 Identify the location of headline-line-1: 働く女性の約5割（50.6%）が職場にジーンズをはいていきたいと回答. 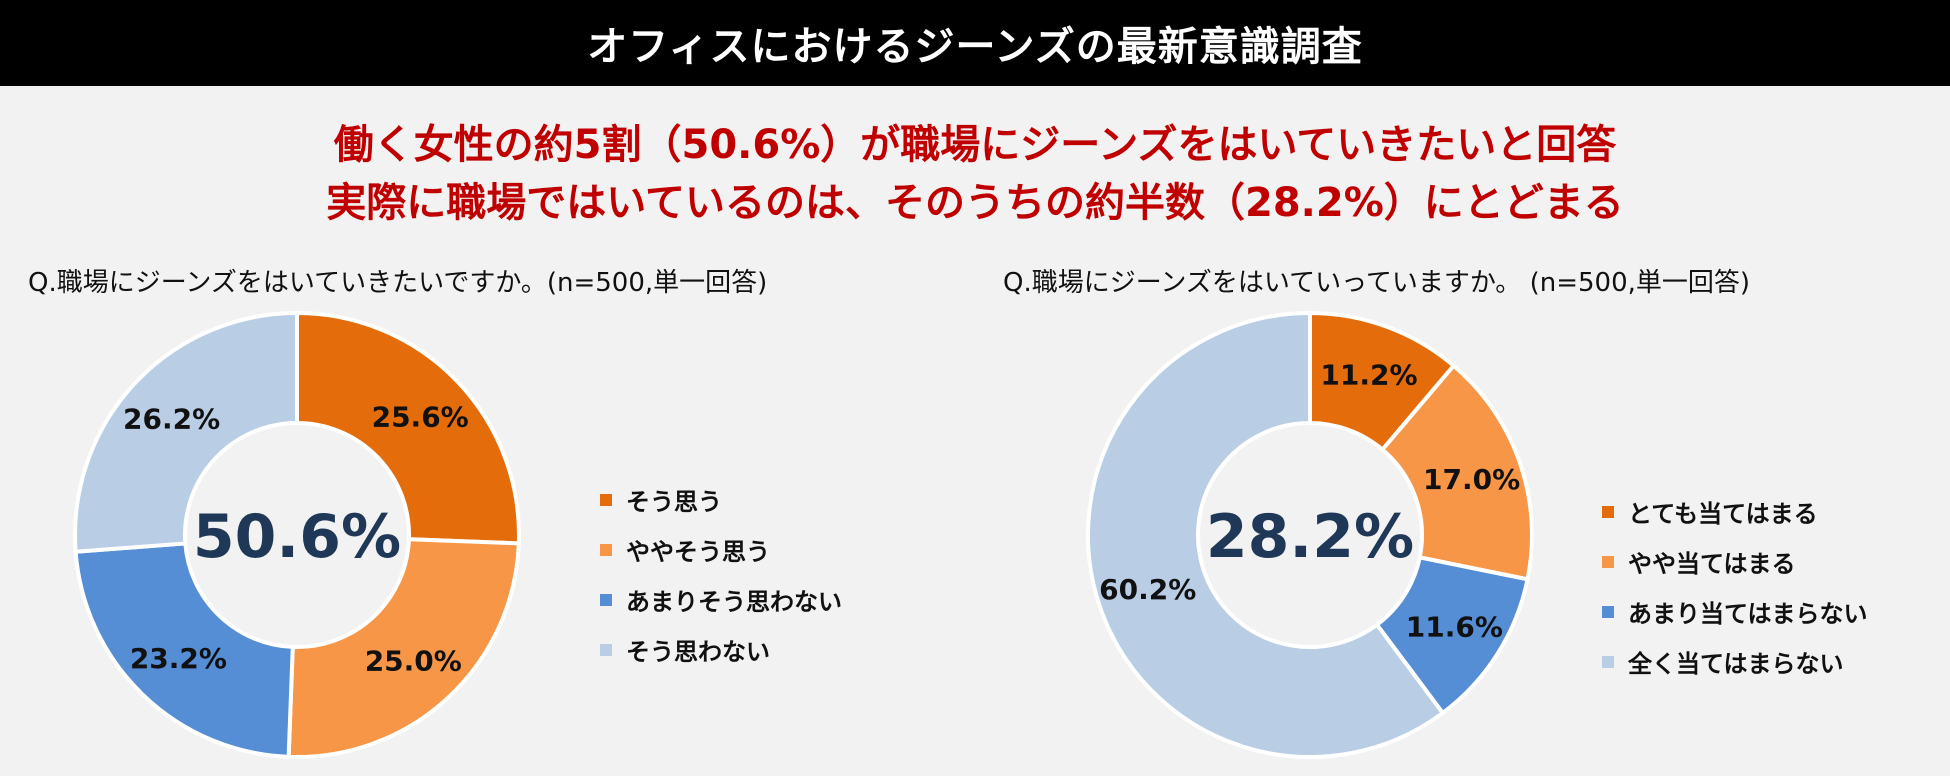
(975, 145).